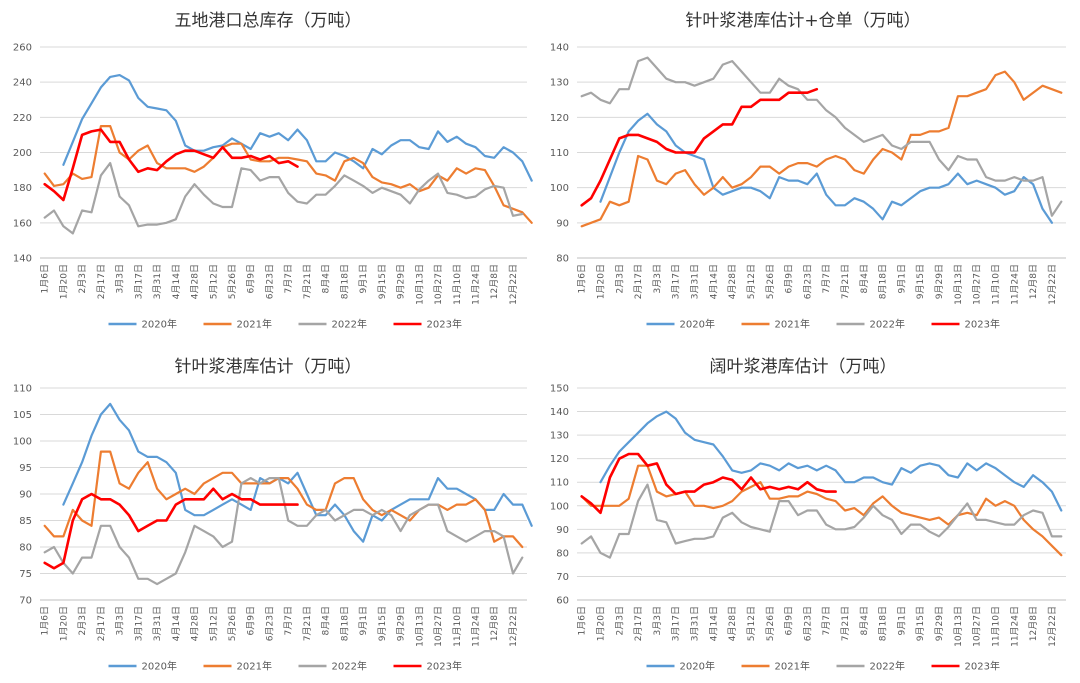 This screenshot has width=1080, height=683. I want to click on y-tick-label: 90, so click(562, 530).